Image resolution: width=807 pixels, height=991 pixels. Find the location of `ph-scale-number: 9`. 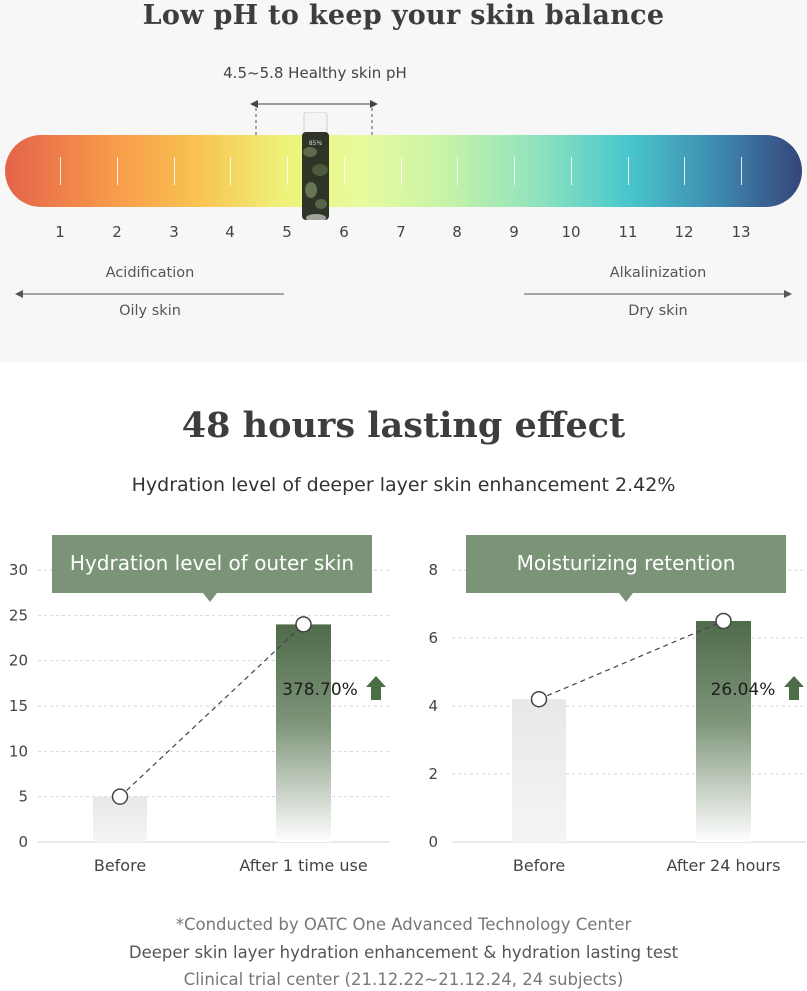

ph-scale-number: 9 is located at coordinates (514, 232).